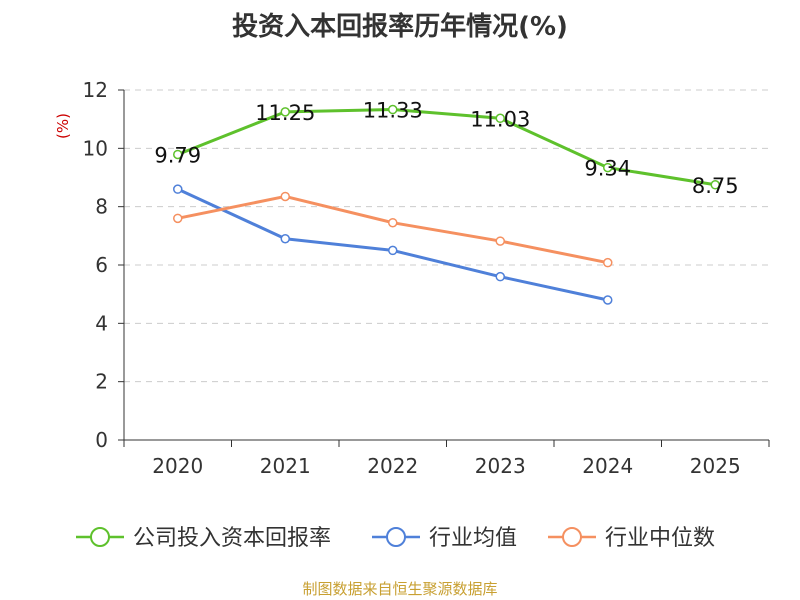 The height and width of the screenshot is (600, 800). What do you see at coordinates (608, 262) in the screenshot?
I see `series-2-point-2024` at bounding box center [608, 262].